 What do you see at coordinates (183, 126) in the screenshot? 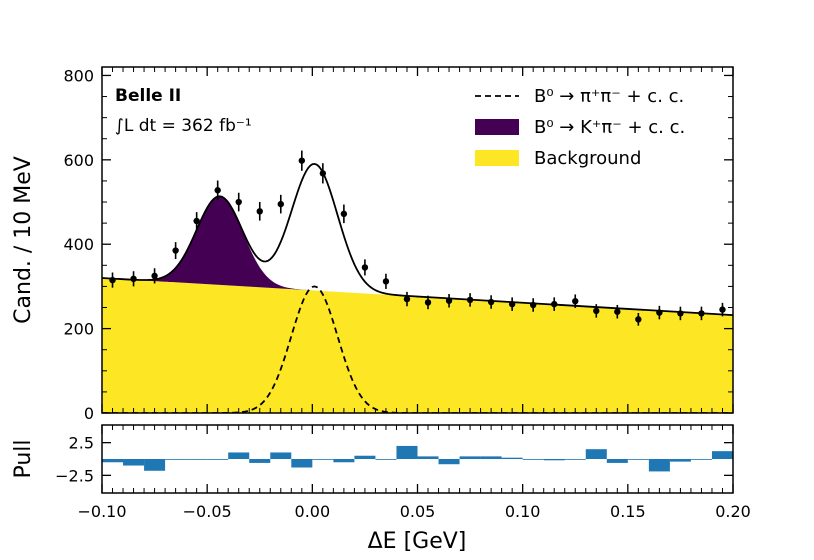
I see `luminosity-label: ∫L dt = 362 fb⁻¹` at bounding box center [183, 126].